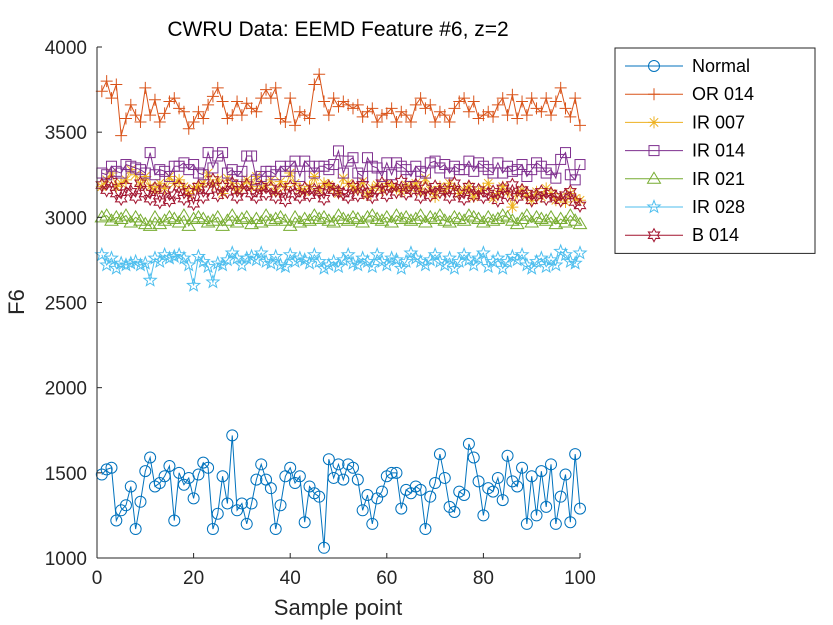  What do you see at coordinates (718, 151) in the screenshot?
I see `legend-label: IR 014` at bounding box center [718, 151].